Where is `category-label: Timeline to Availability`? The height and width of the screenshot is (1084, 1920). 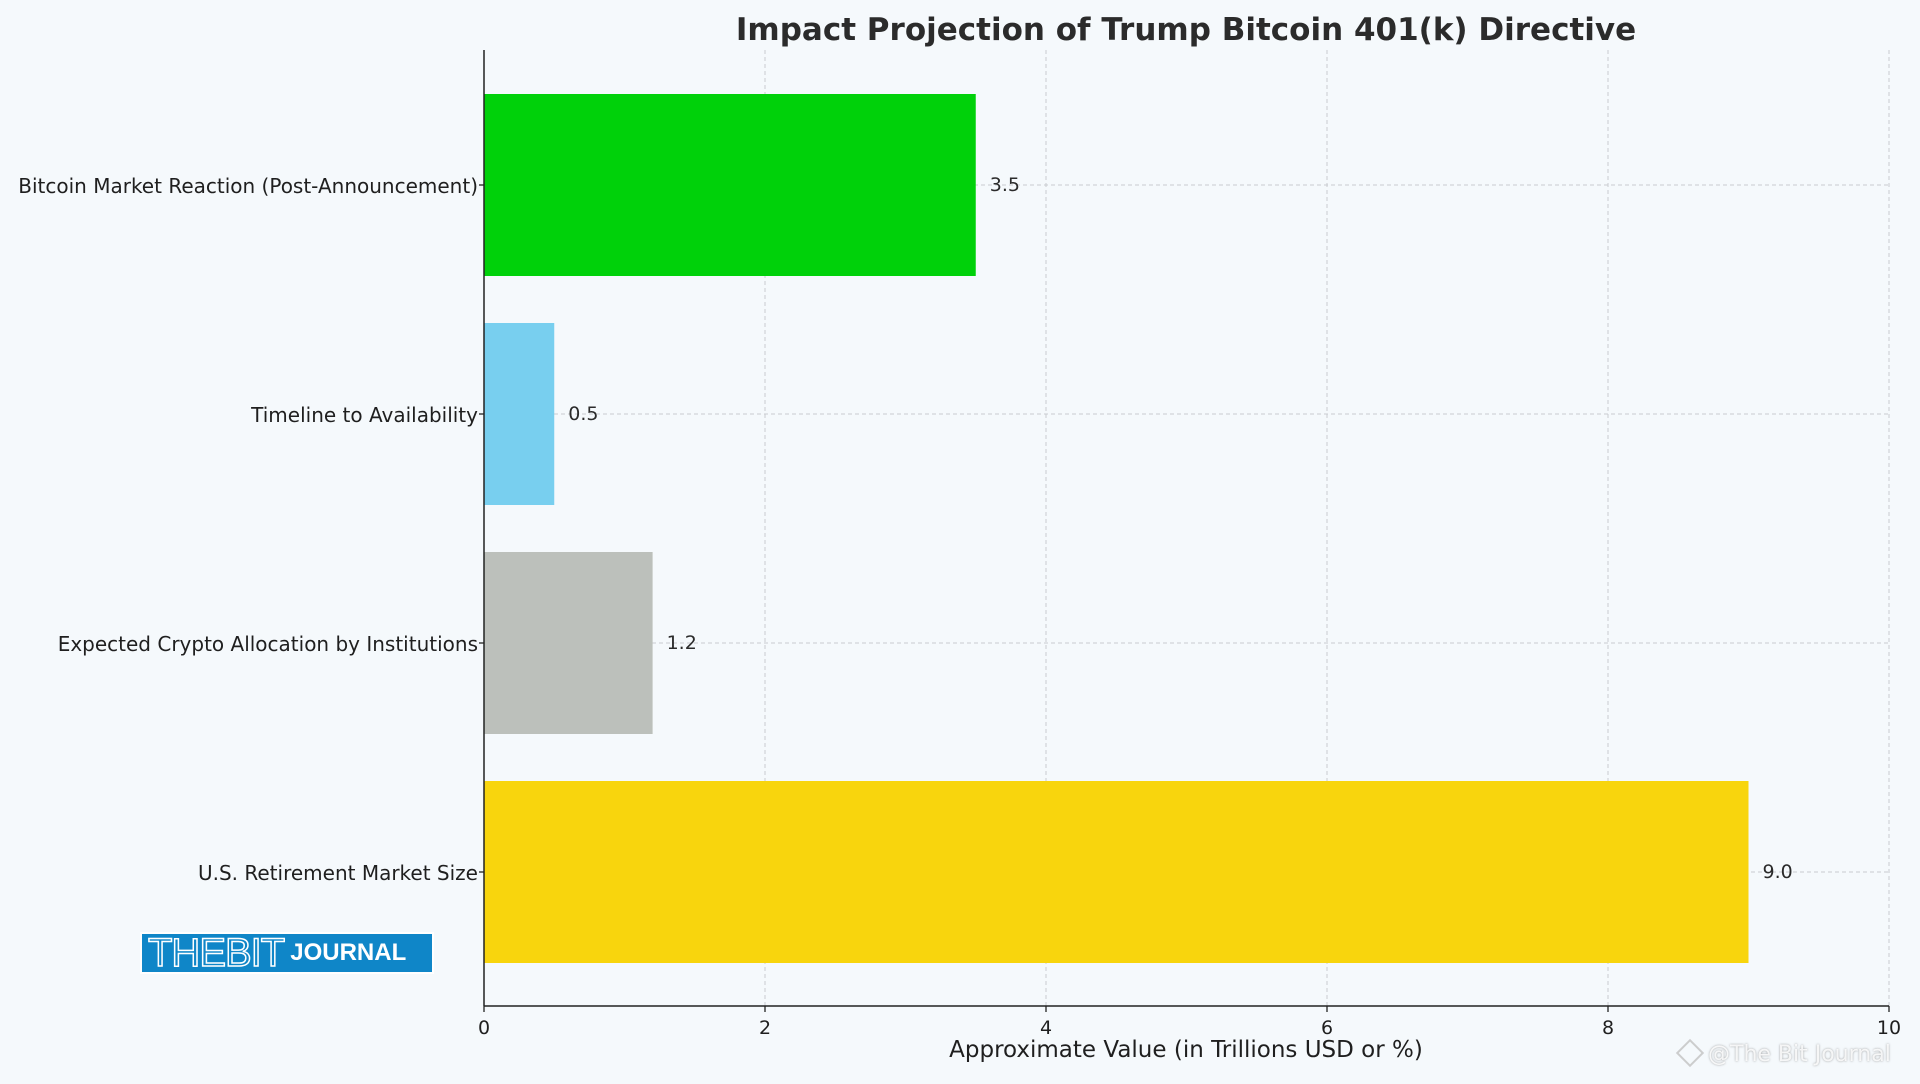
category-label: Timeline to Availability is located at coordinates (364, 415).